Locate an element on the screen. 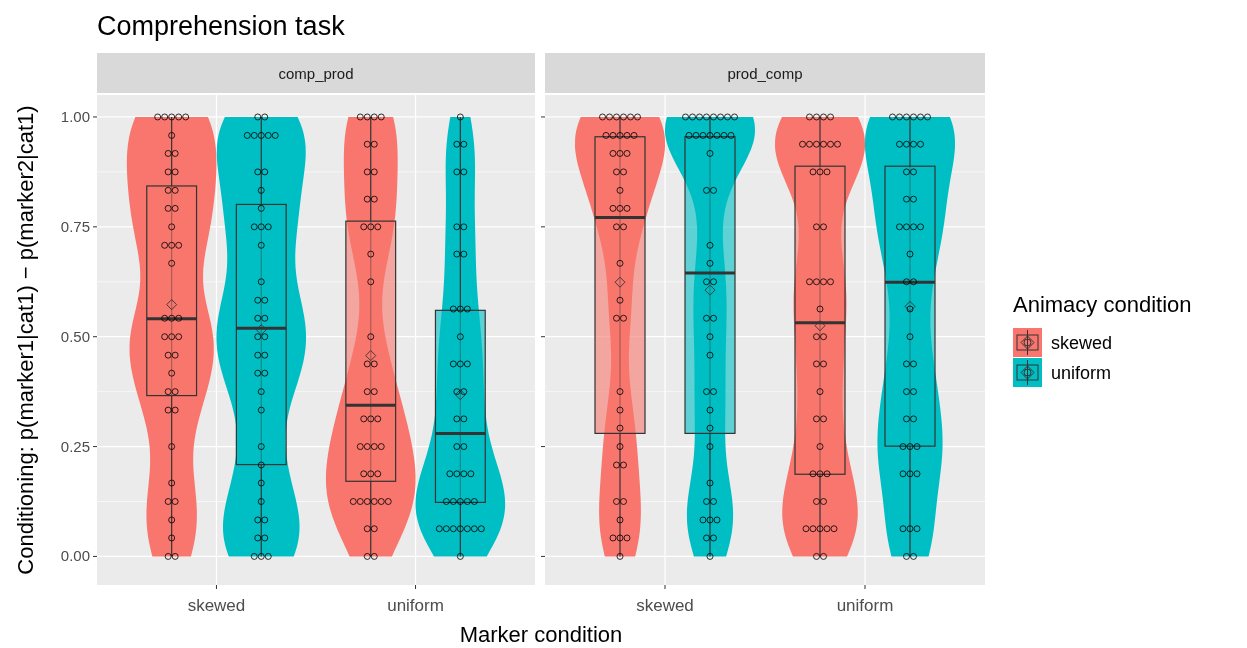 The height and width of the screenshot is (648, 1247). legend-label: skewed is located at coordinates (1082, 343).